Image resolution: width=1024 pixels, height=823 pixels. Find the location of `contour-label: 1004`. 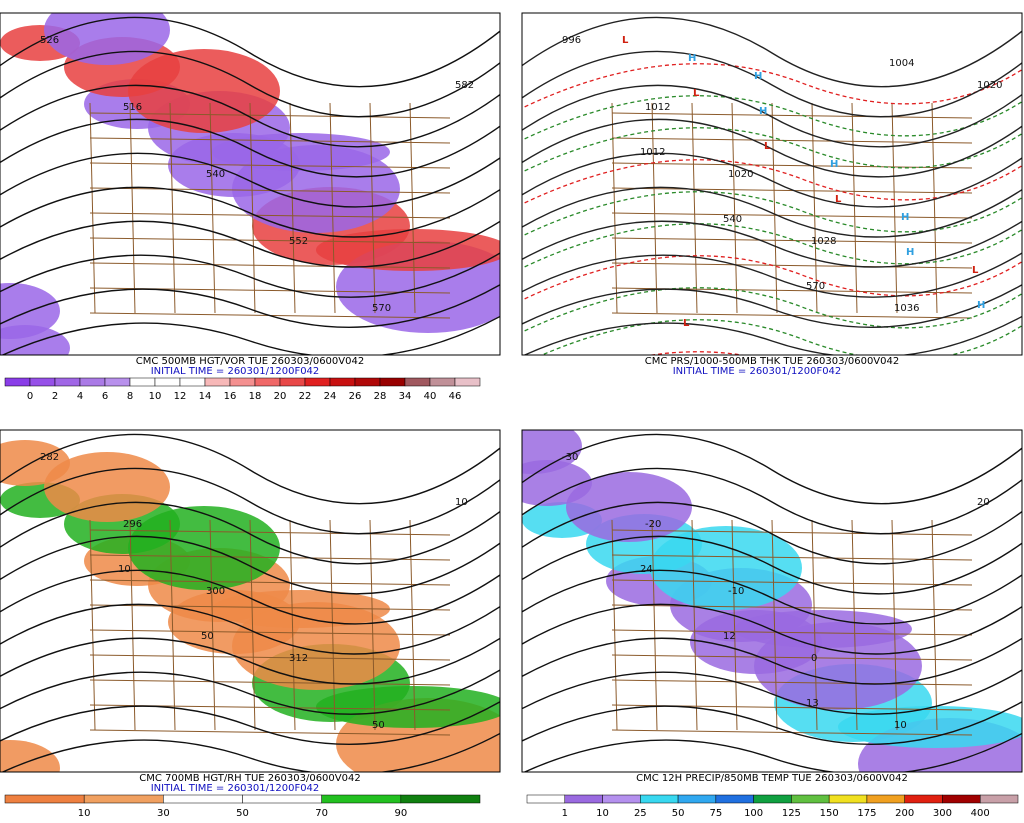

contour-label: 1004 is located at coordinates (901, 63).